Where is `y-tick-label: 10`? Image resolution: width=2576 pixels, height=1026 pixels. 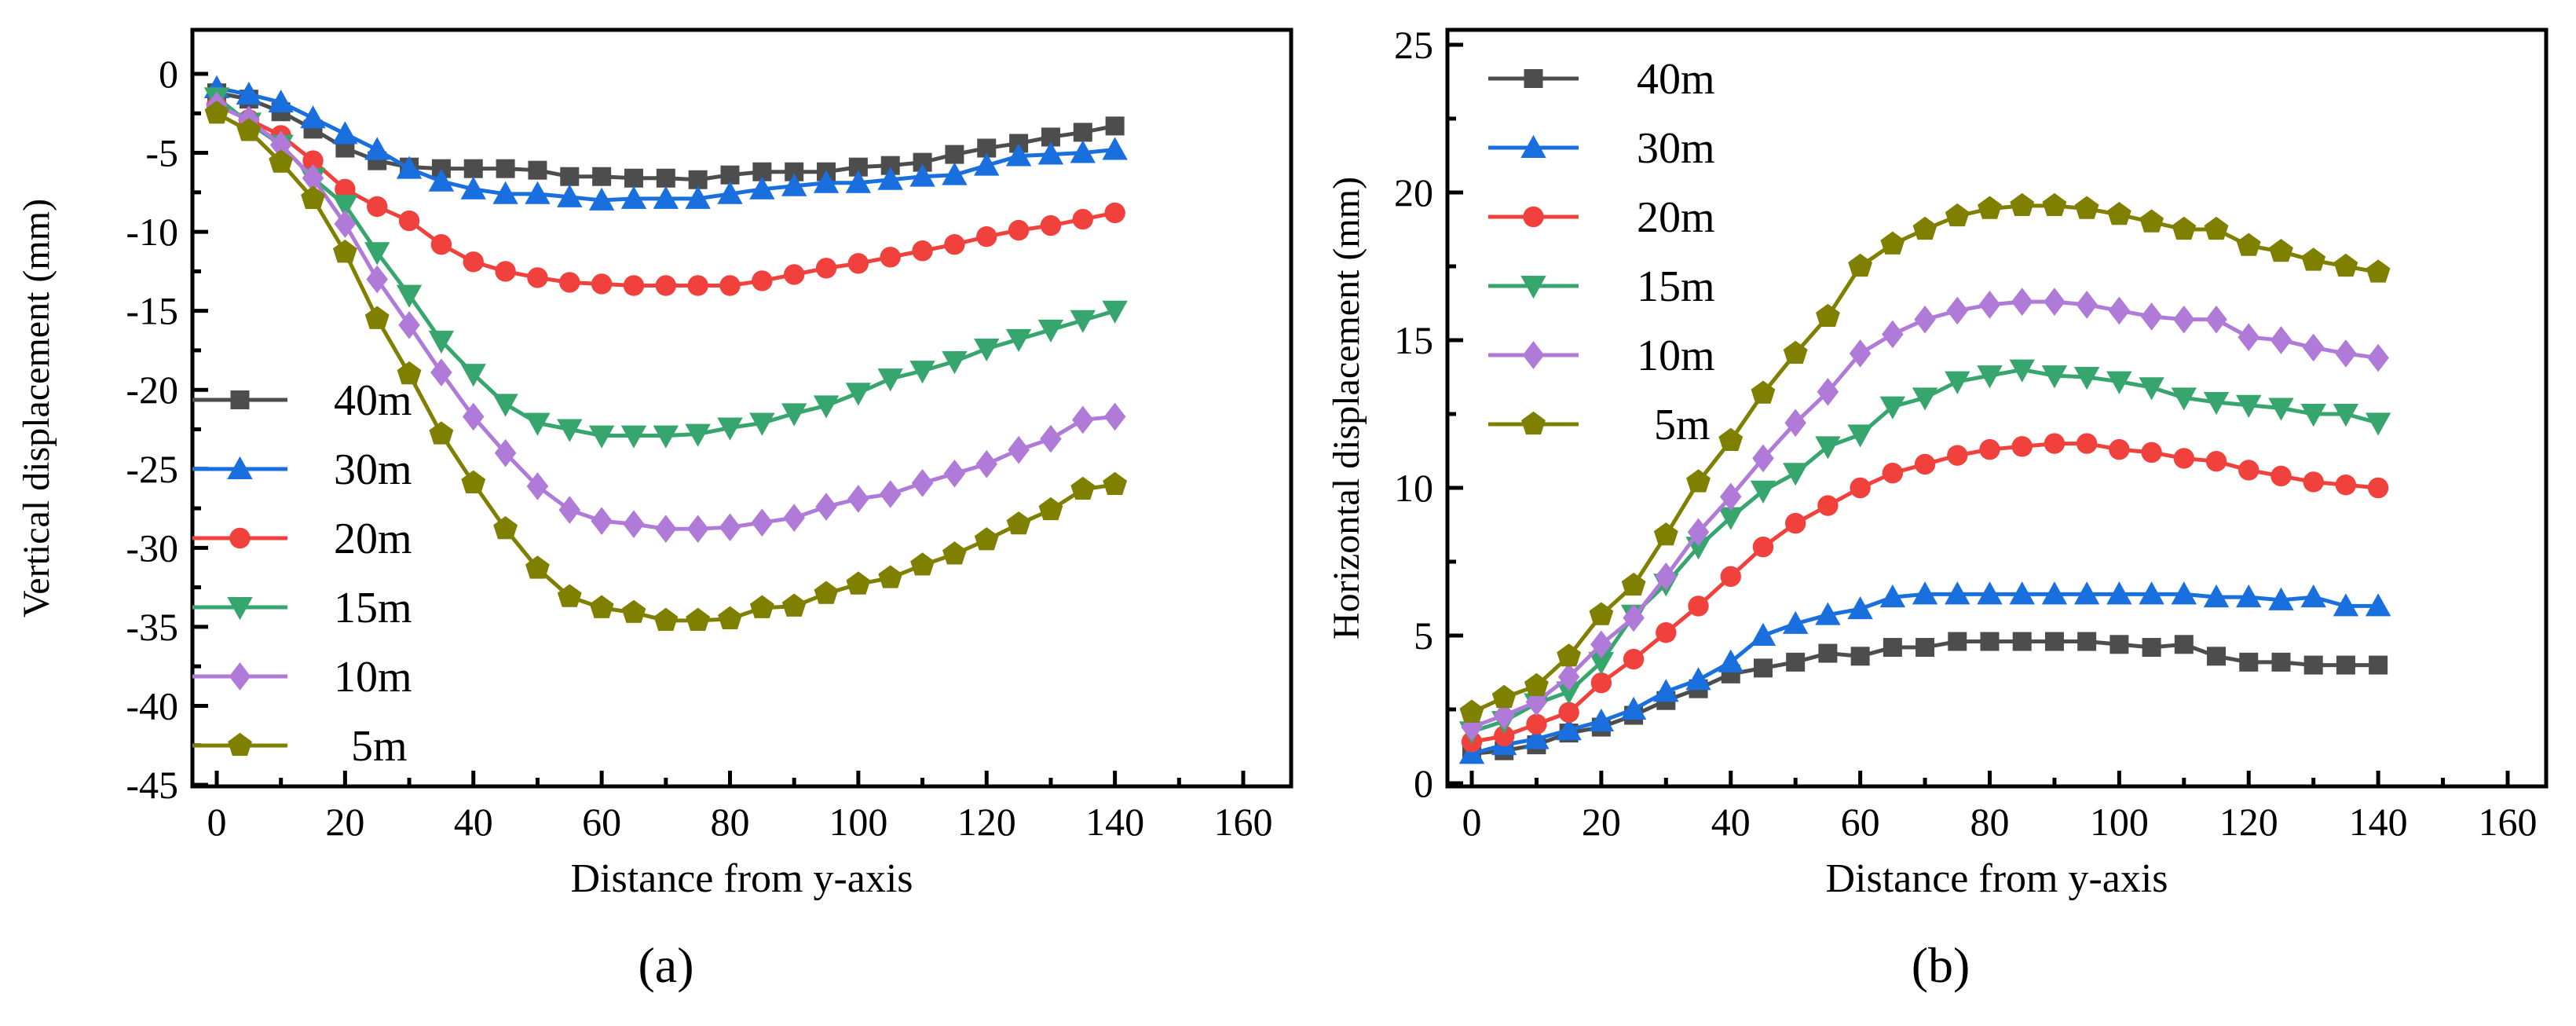 y-tick-label: 10 is located at coordinates (1414, 488).